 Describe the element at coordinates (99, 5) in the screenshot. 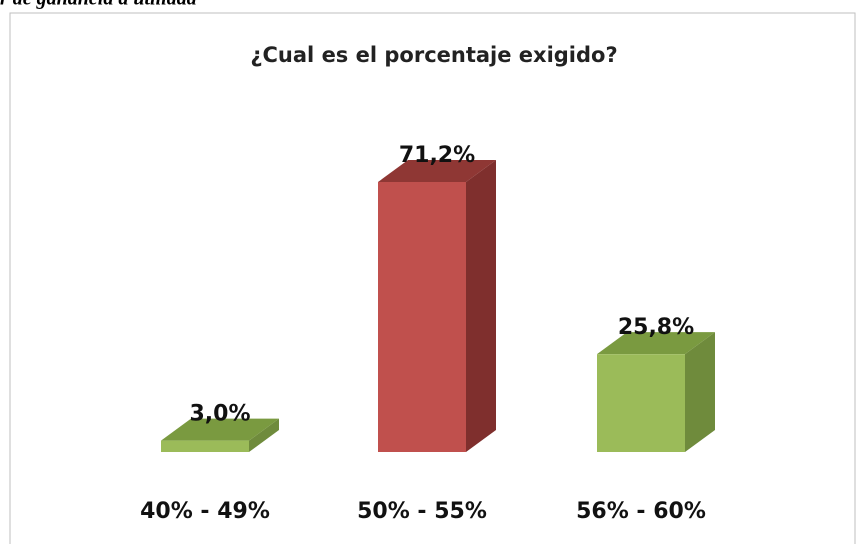

I see `header-text: r de ganancia a utilidad` at that location.